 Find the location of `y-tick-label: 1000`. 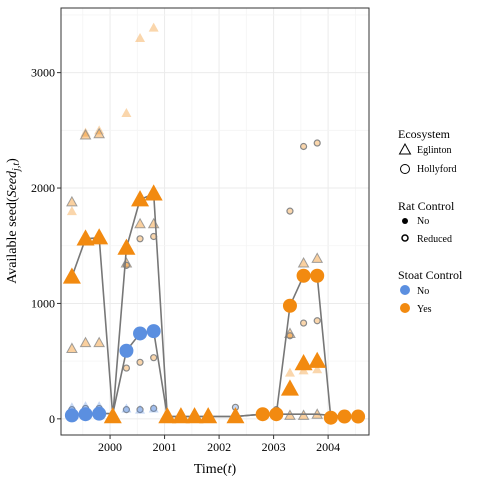

y-tick-label: 1000 is located at coordinates (43, 303).